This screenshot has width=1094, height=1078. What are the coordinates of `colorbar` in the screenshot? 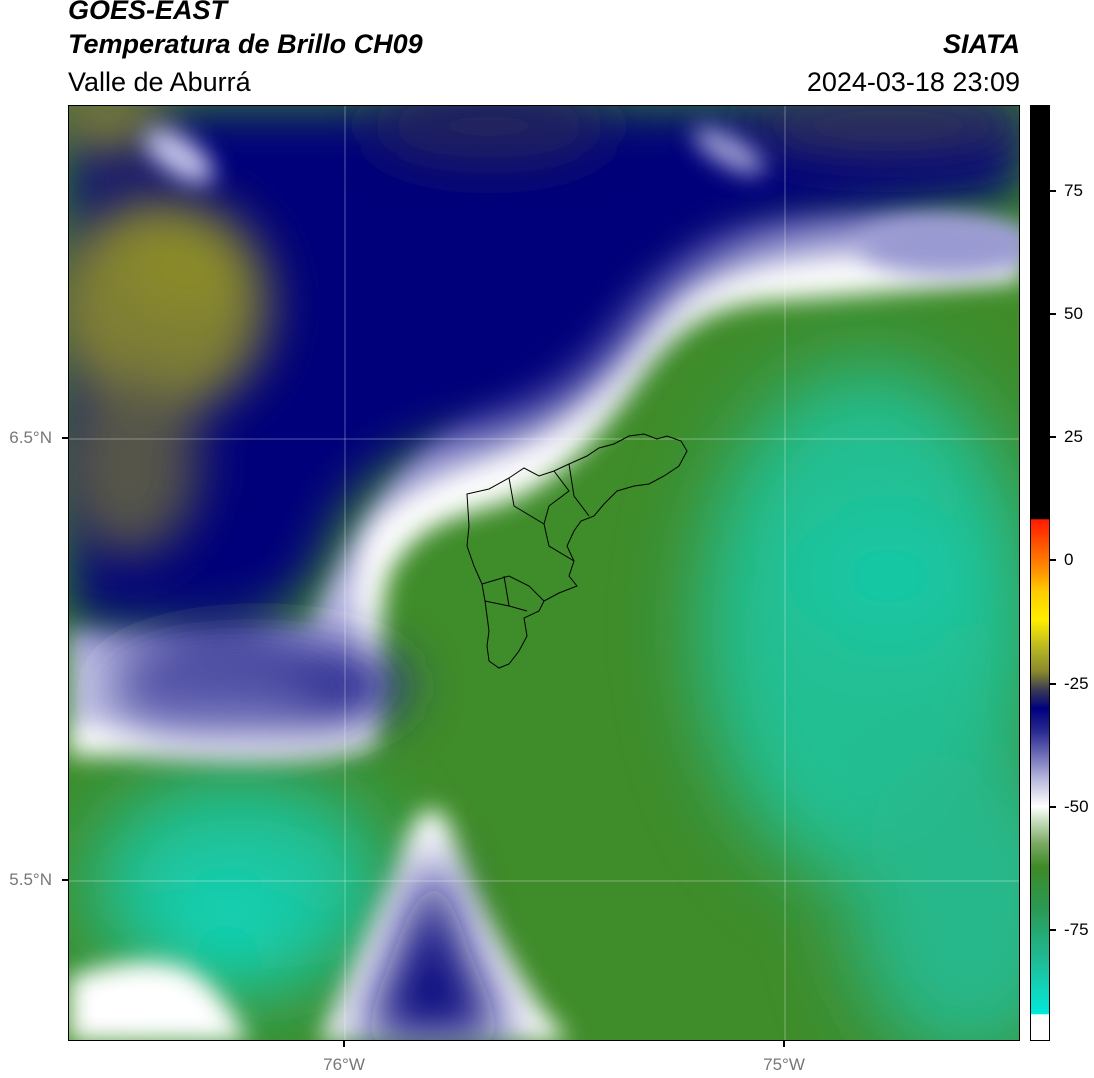 It's located at (1040, 573).